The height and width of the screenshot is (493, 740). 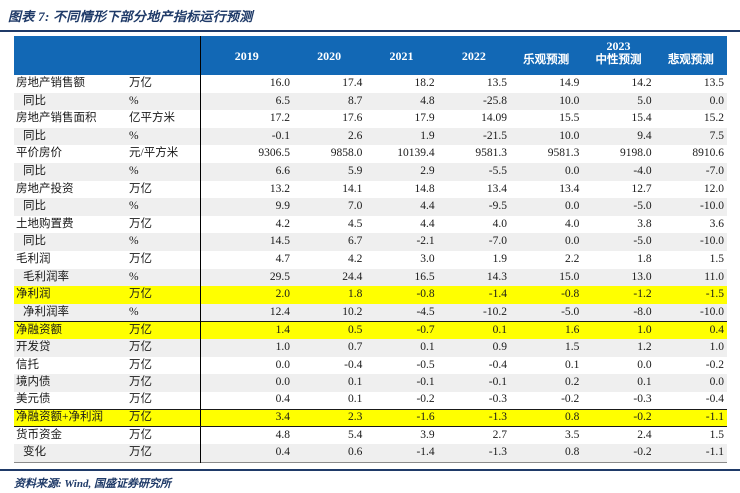 What do you see at coordinates (329, 347) in the screenshot?
I see `cell-value: 0.7` at bounding box center [329, 347].